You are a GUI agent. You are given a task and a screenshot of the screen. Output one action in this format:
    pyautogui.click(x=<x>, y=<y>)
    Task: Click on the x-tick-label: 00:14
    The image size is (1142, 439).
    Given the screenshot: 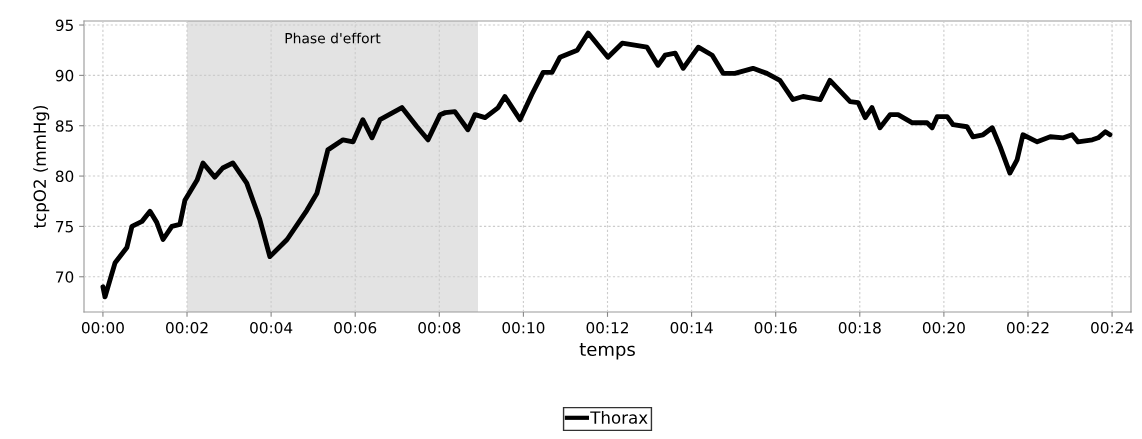 What is the action you would take?
    pyautogui.click(x=691, y=327)
    